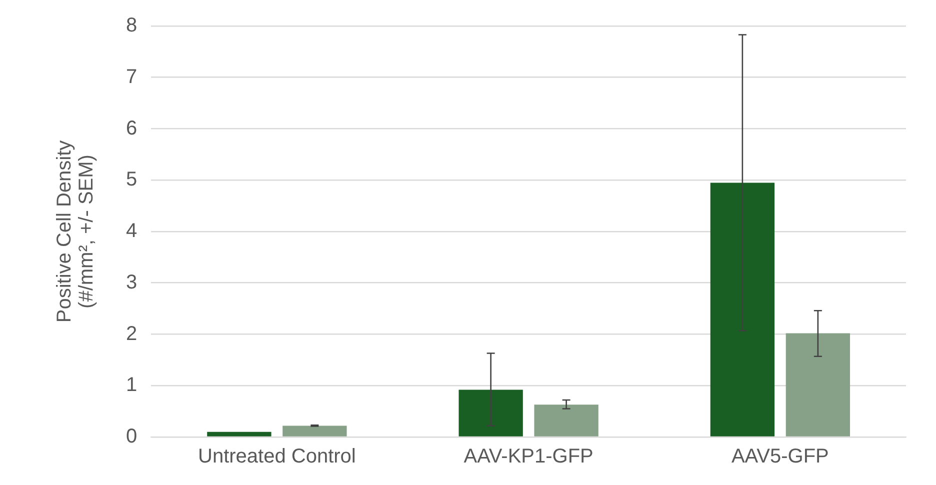  I want to click on y-tick-label: 0, so click(132, 437).